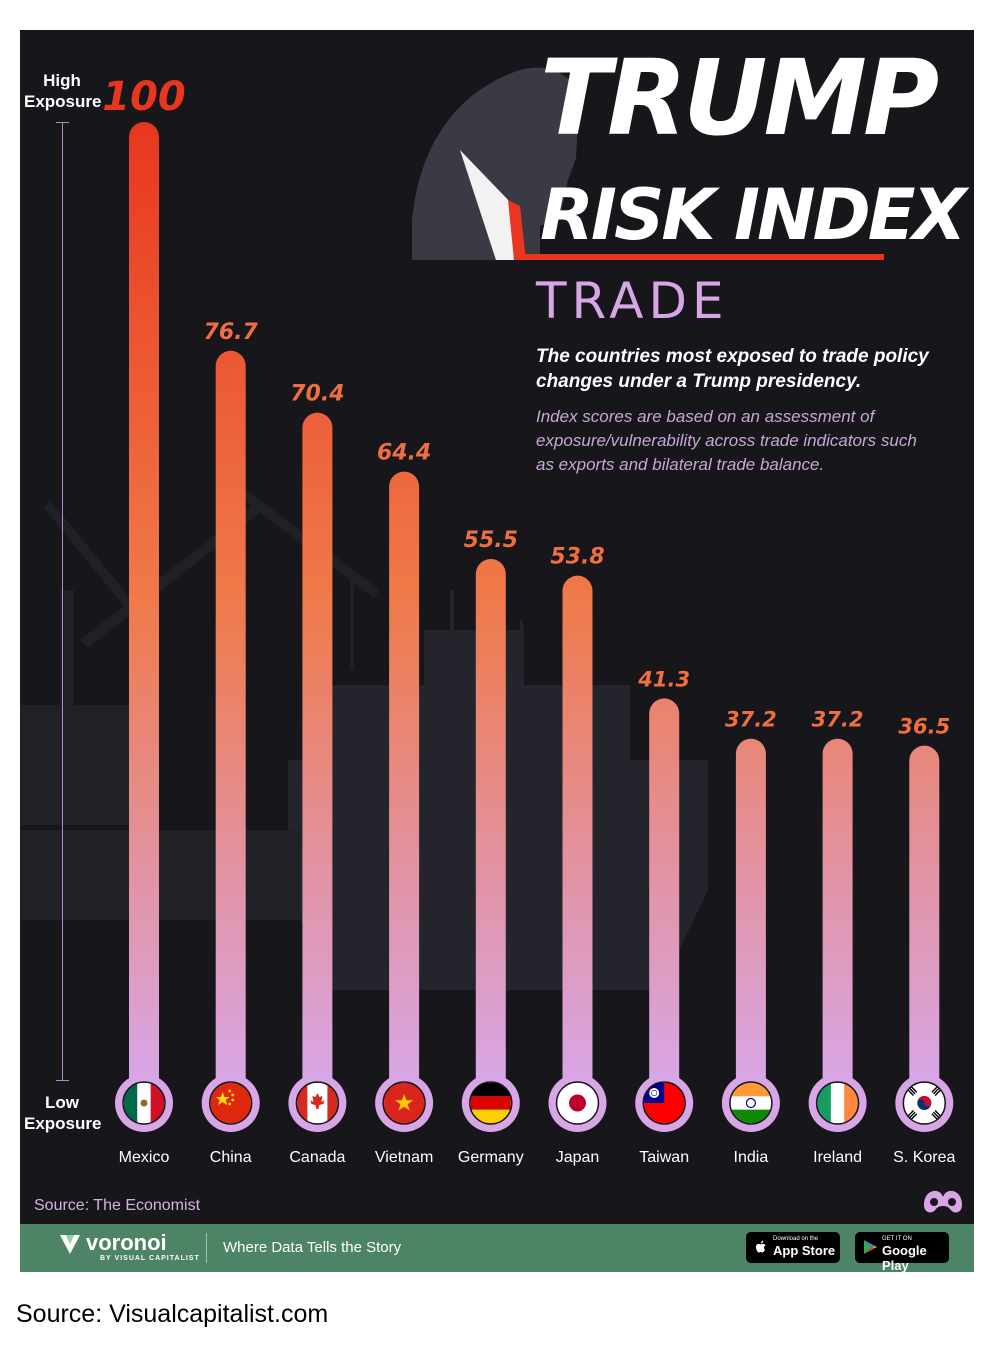 The image size is (998, 1354). What do you see at coordinates (577, 557) in the screenshot?
I see `value-label: 53.8` at bounding box center [577, 557].